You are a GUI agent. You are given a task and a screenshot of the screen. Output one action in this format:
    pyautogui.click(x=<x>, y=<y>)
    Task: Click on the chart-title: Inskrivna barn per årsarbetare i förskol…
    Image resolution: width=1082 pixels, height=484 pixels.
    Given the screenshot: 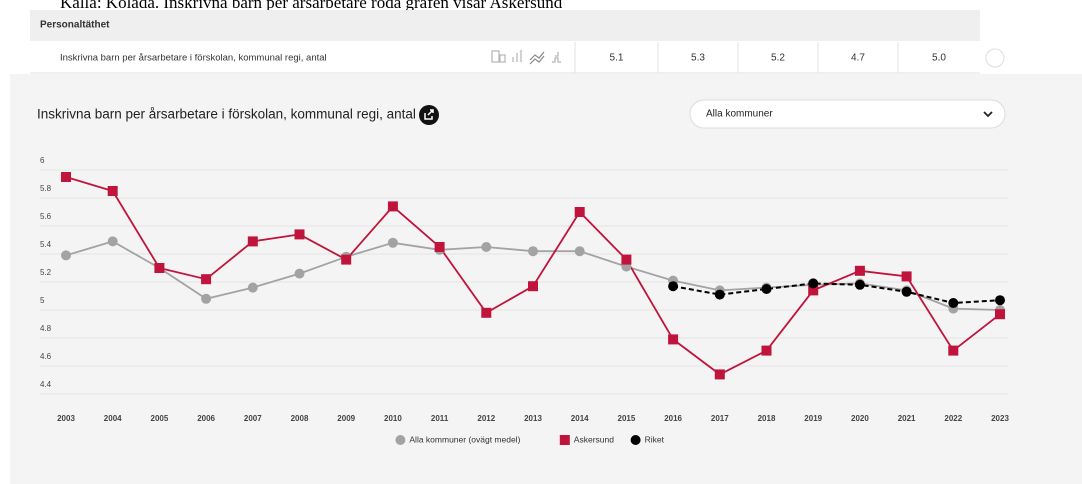 What is the action you would take?
    pyautogui.click(x=226, y=114)
    